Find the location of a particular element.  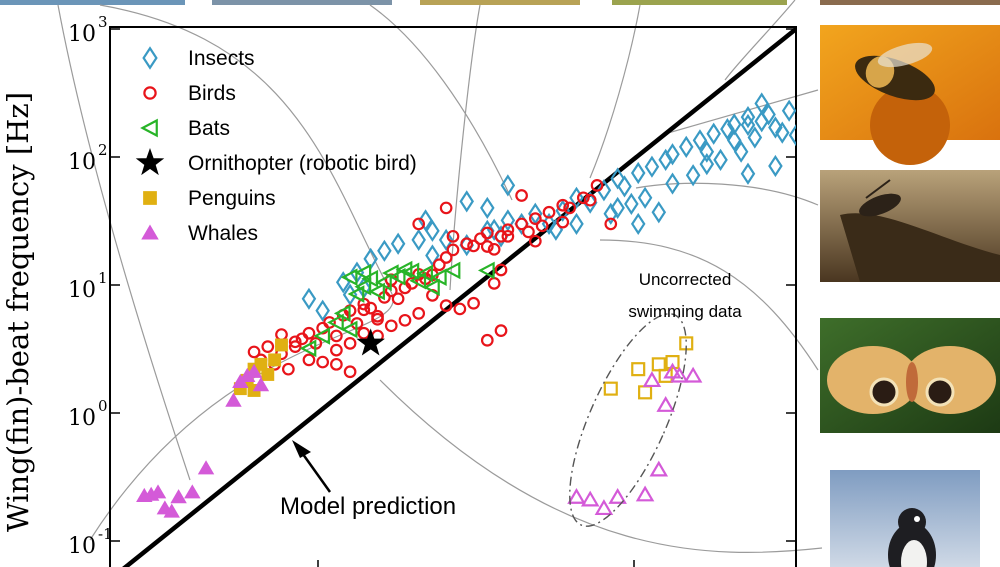

bats-series is located at coordinates (397, 309).